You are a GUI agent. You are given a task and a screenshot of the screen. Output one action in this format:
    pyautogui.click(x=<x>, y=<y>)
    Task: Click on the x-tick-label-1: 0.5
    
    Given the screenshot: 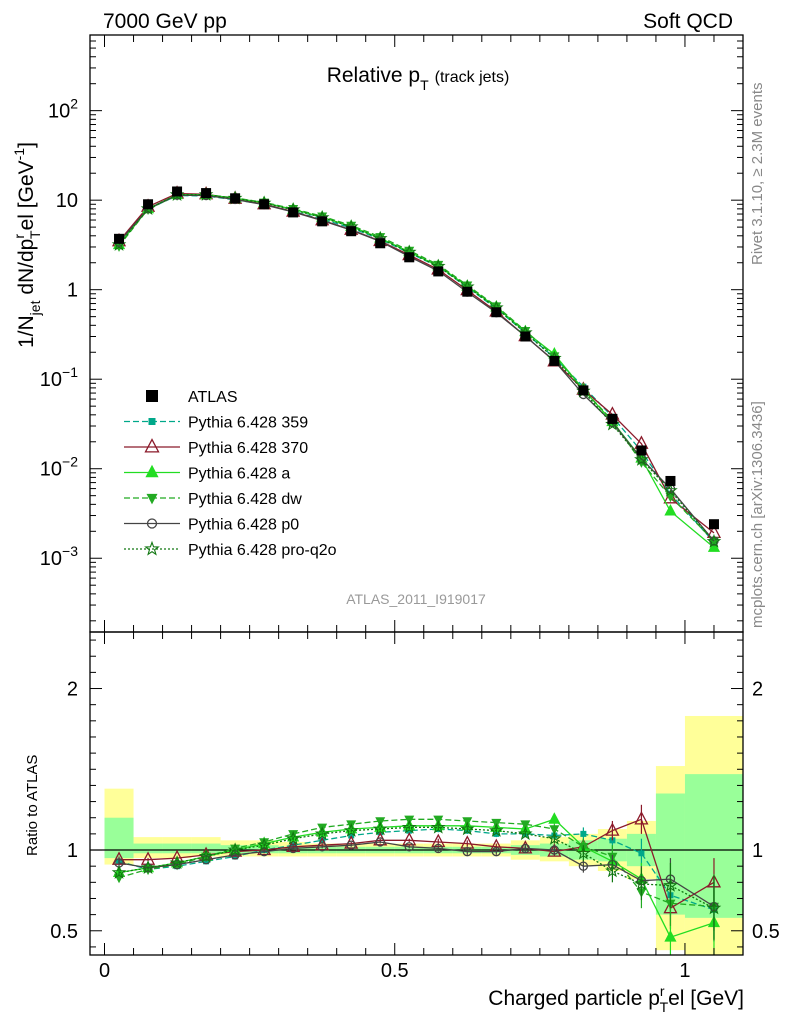 What is the action you would take?
    pyautogui.click(x=395, y=971)
    